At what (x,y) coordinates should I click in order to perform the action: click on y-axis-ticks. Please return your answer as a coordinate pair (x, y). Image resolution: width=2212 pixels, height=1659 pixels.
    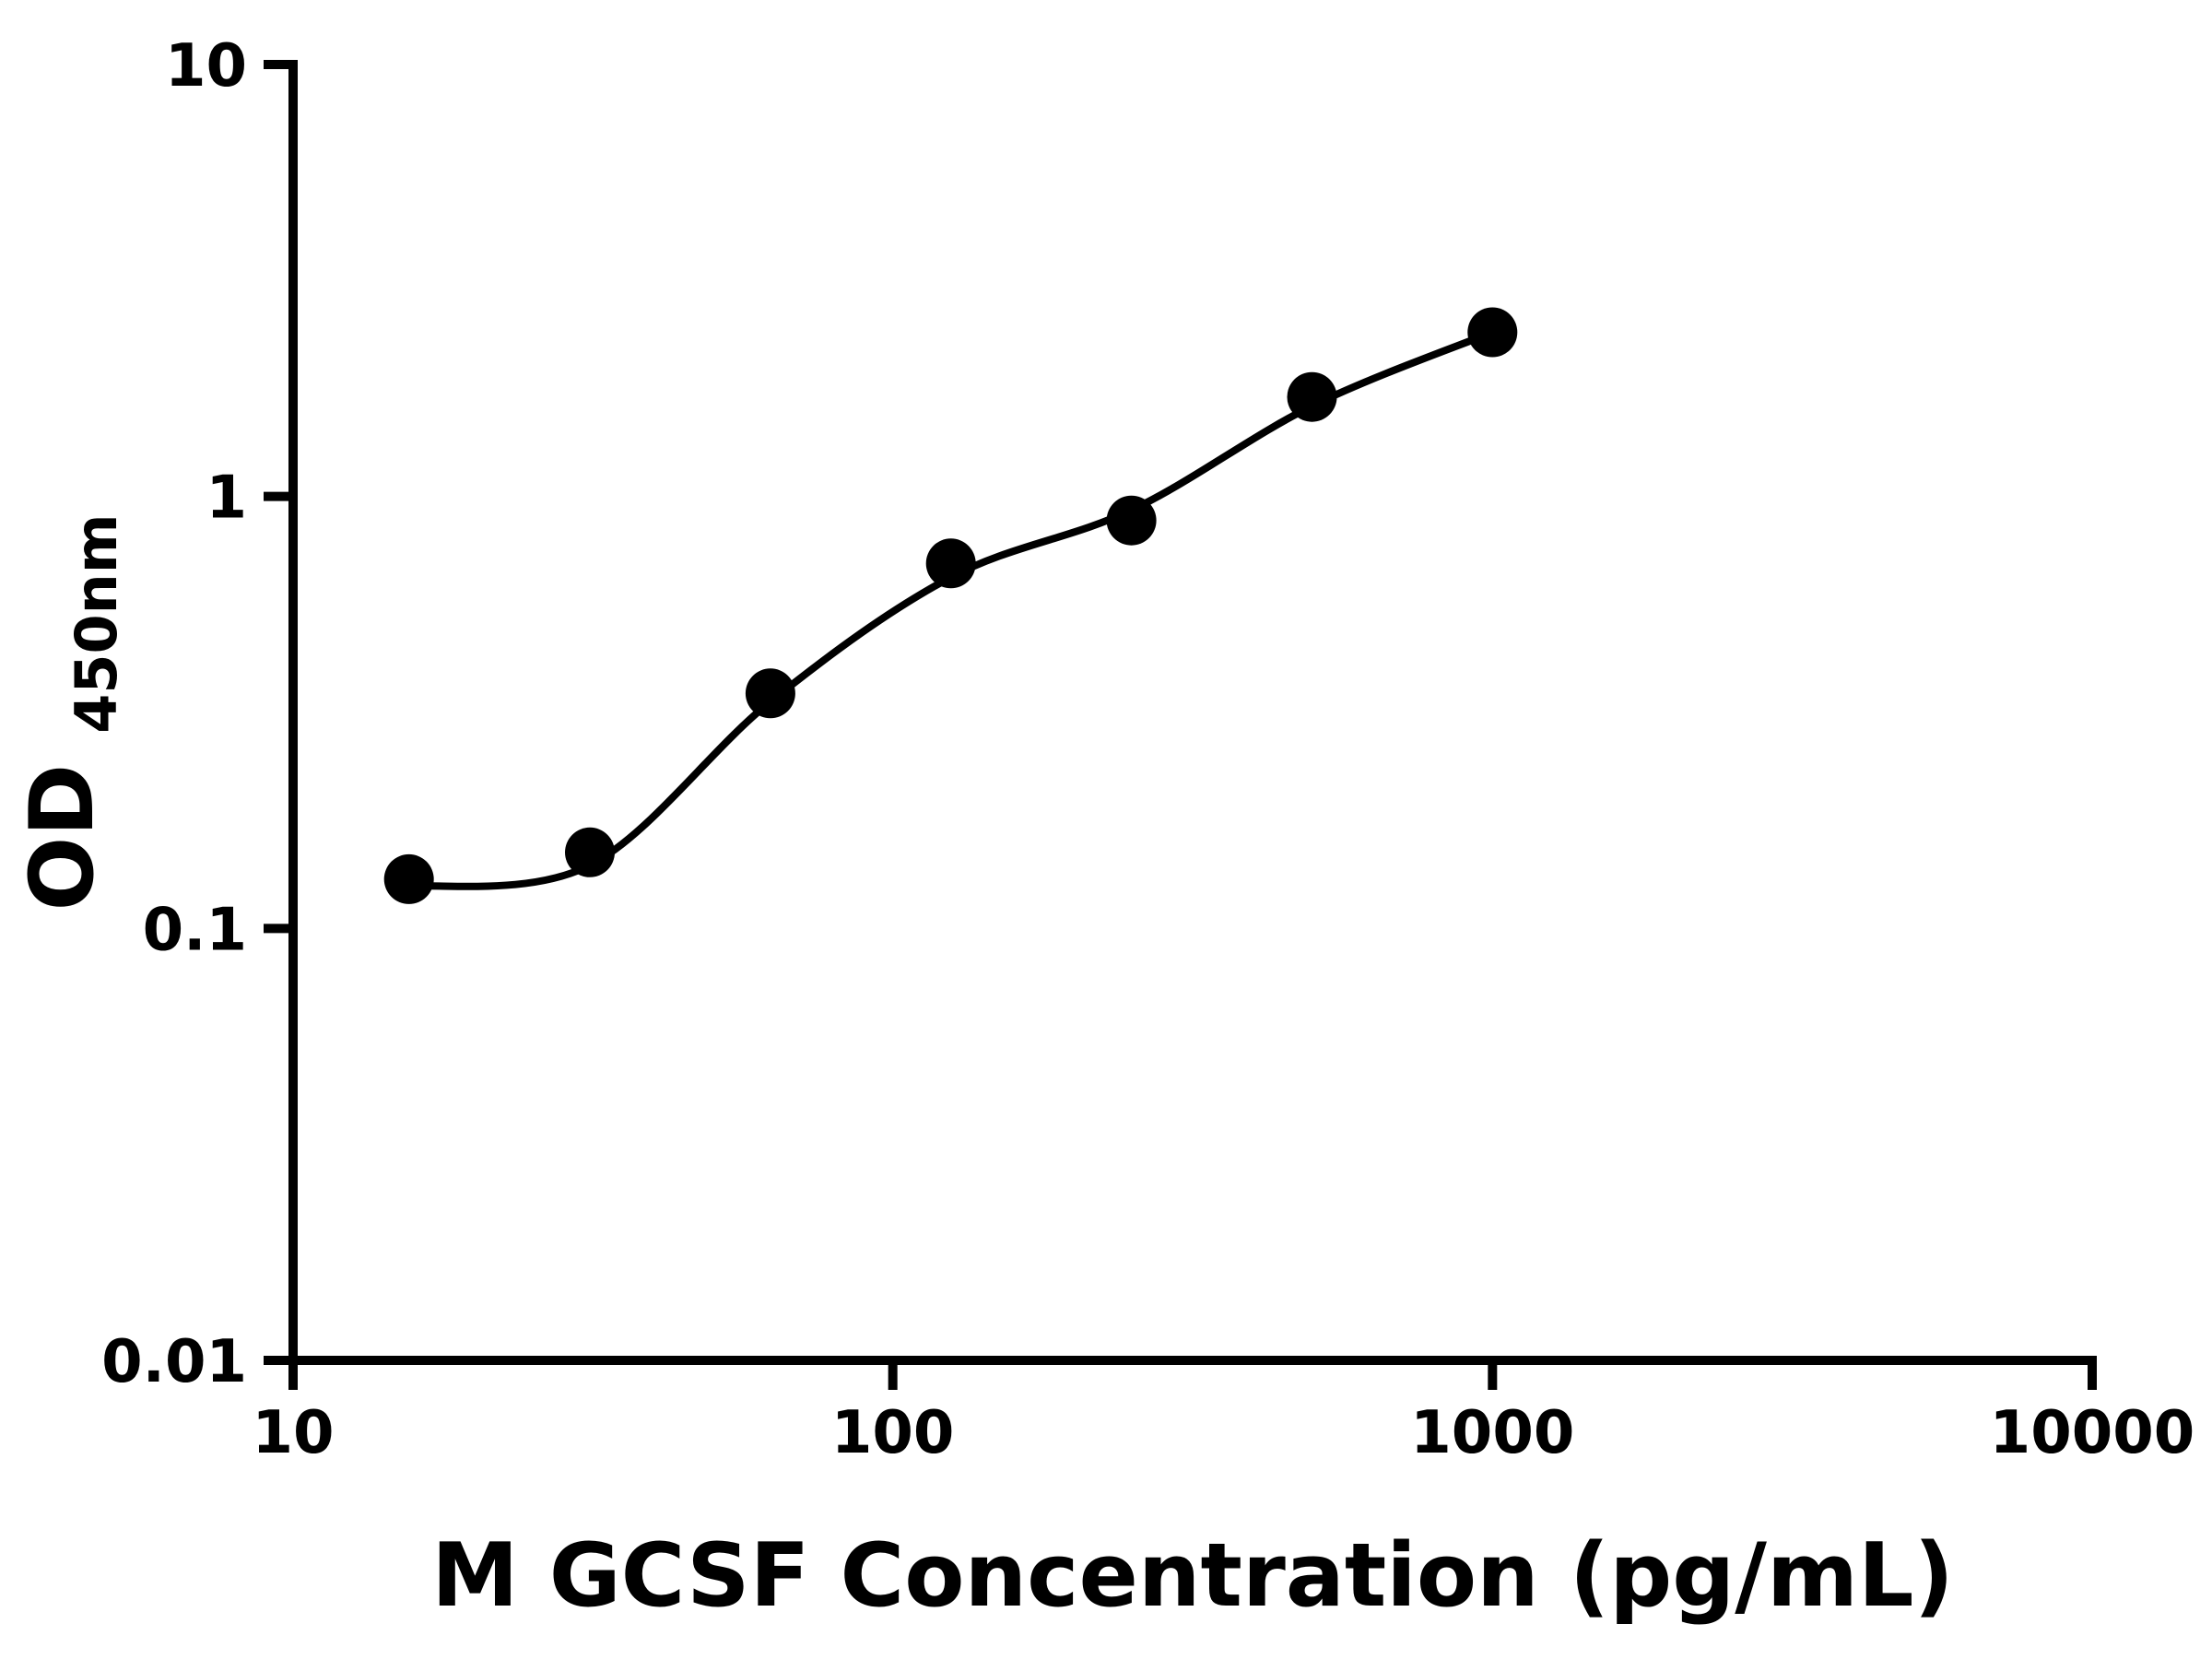
    Looking at the image, I should click on (278, 712).